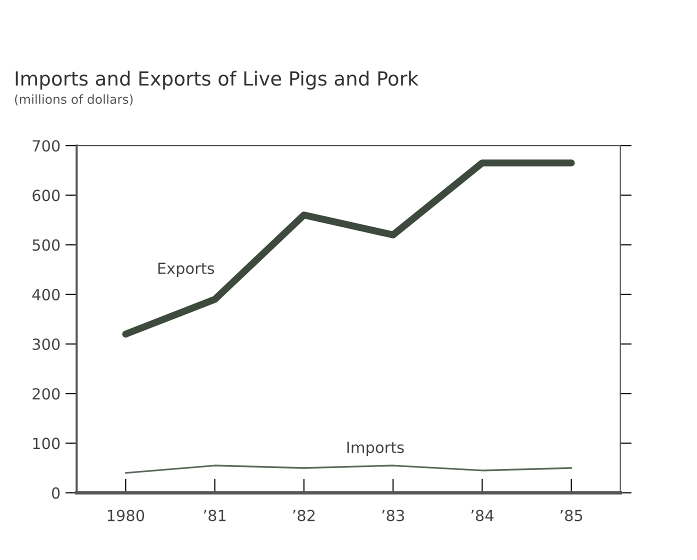 The image size is (697, 560). Describe the element at coordinates (186, 270) in the screenshot. I see `series-label: Exports` at that location.